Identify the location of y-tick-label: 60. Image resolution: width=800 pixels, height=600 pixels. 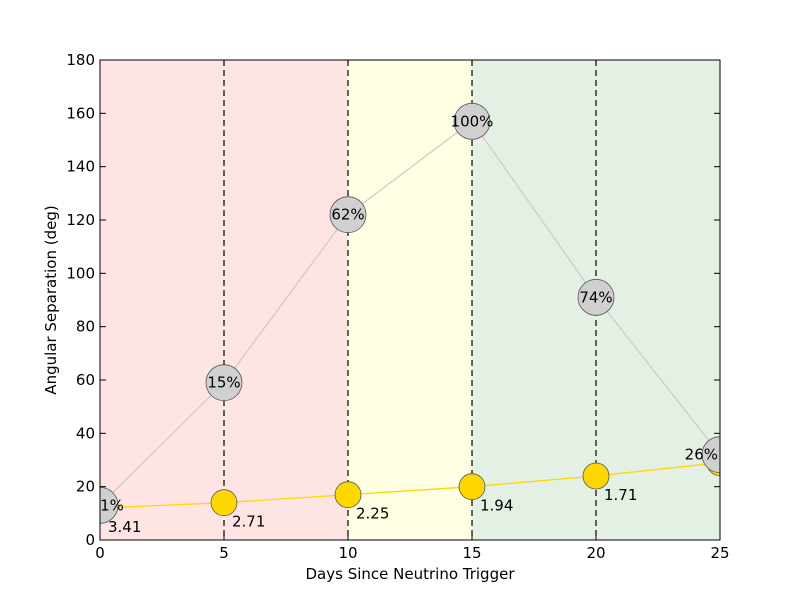
(85, 380).